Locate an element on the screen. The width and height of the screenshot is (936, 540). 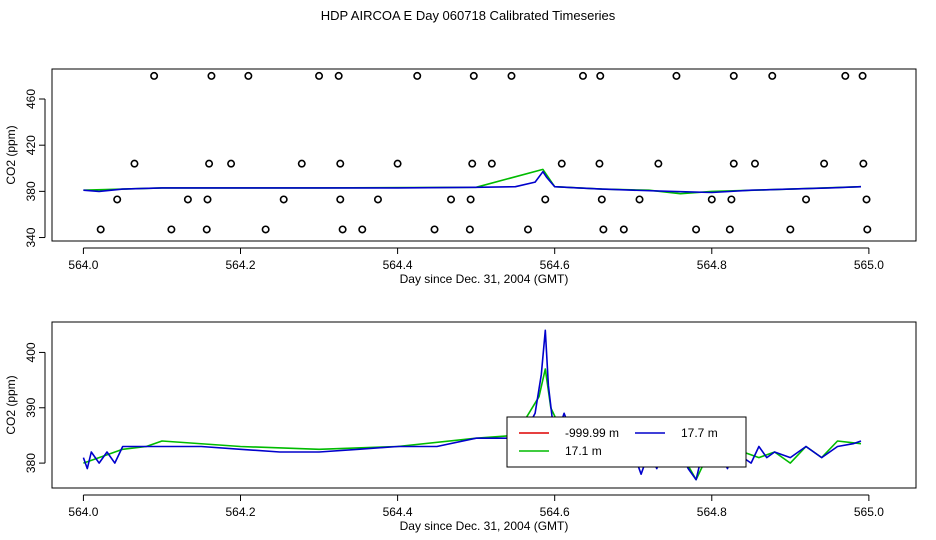
chart-2-y-tick-label: 400 is located at coordinates (31, 352).